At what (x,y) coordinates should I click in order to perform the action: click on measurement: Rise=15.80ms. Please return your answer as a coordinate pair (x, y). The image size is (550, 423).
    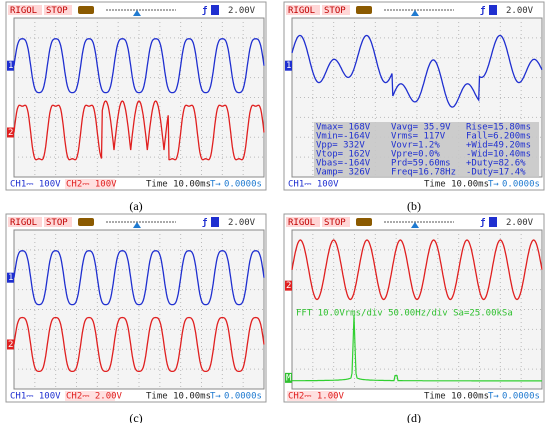
    Looking at the image, I should click on (498, 128).